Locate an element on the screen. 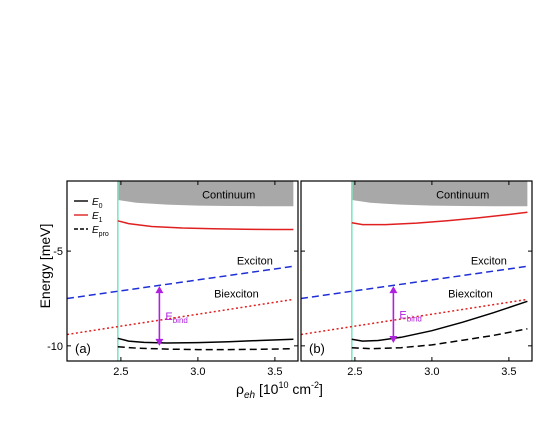  y-tick-label: -5 is located at coordinates (58, 252).